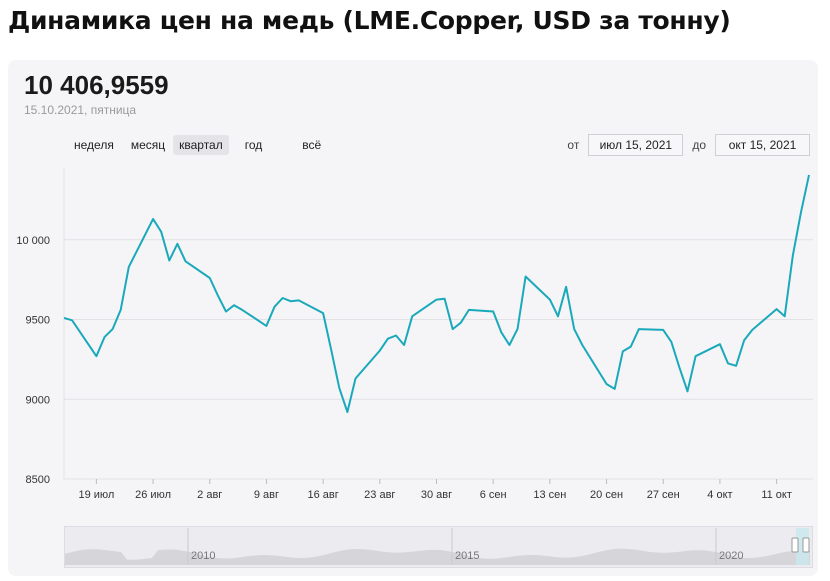  What do you see at coordinates (606, 495) in the screenshot?
I see `x-tick-label: 20 сен` at bounding box center [606, 495].